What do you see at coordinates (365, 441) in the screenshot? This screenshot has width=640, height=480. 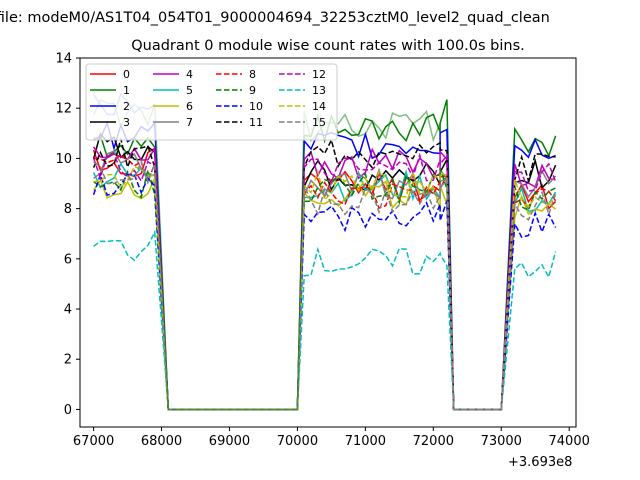 I see `x-tick-label: 71000` at bounding box center [365, 441].